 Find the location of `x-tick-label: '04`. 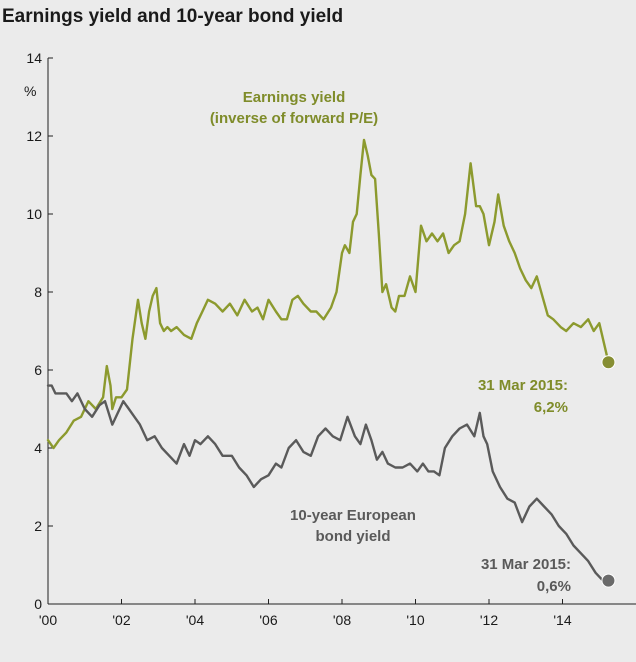

x-tick-label: '04 is located at coordinates (195, 620).